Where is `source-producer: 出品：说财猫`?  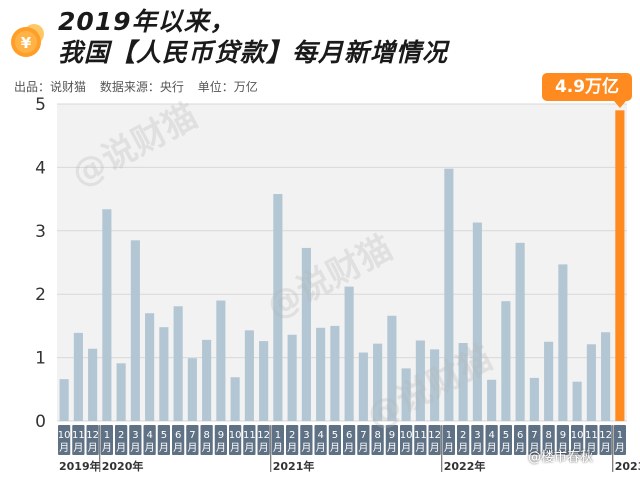
source-producer: 出品：说财猫 is located at coordinates (50, 87).